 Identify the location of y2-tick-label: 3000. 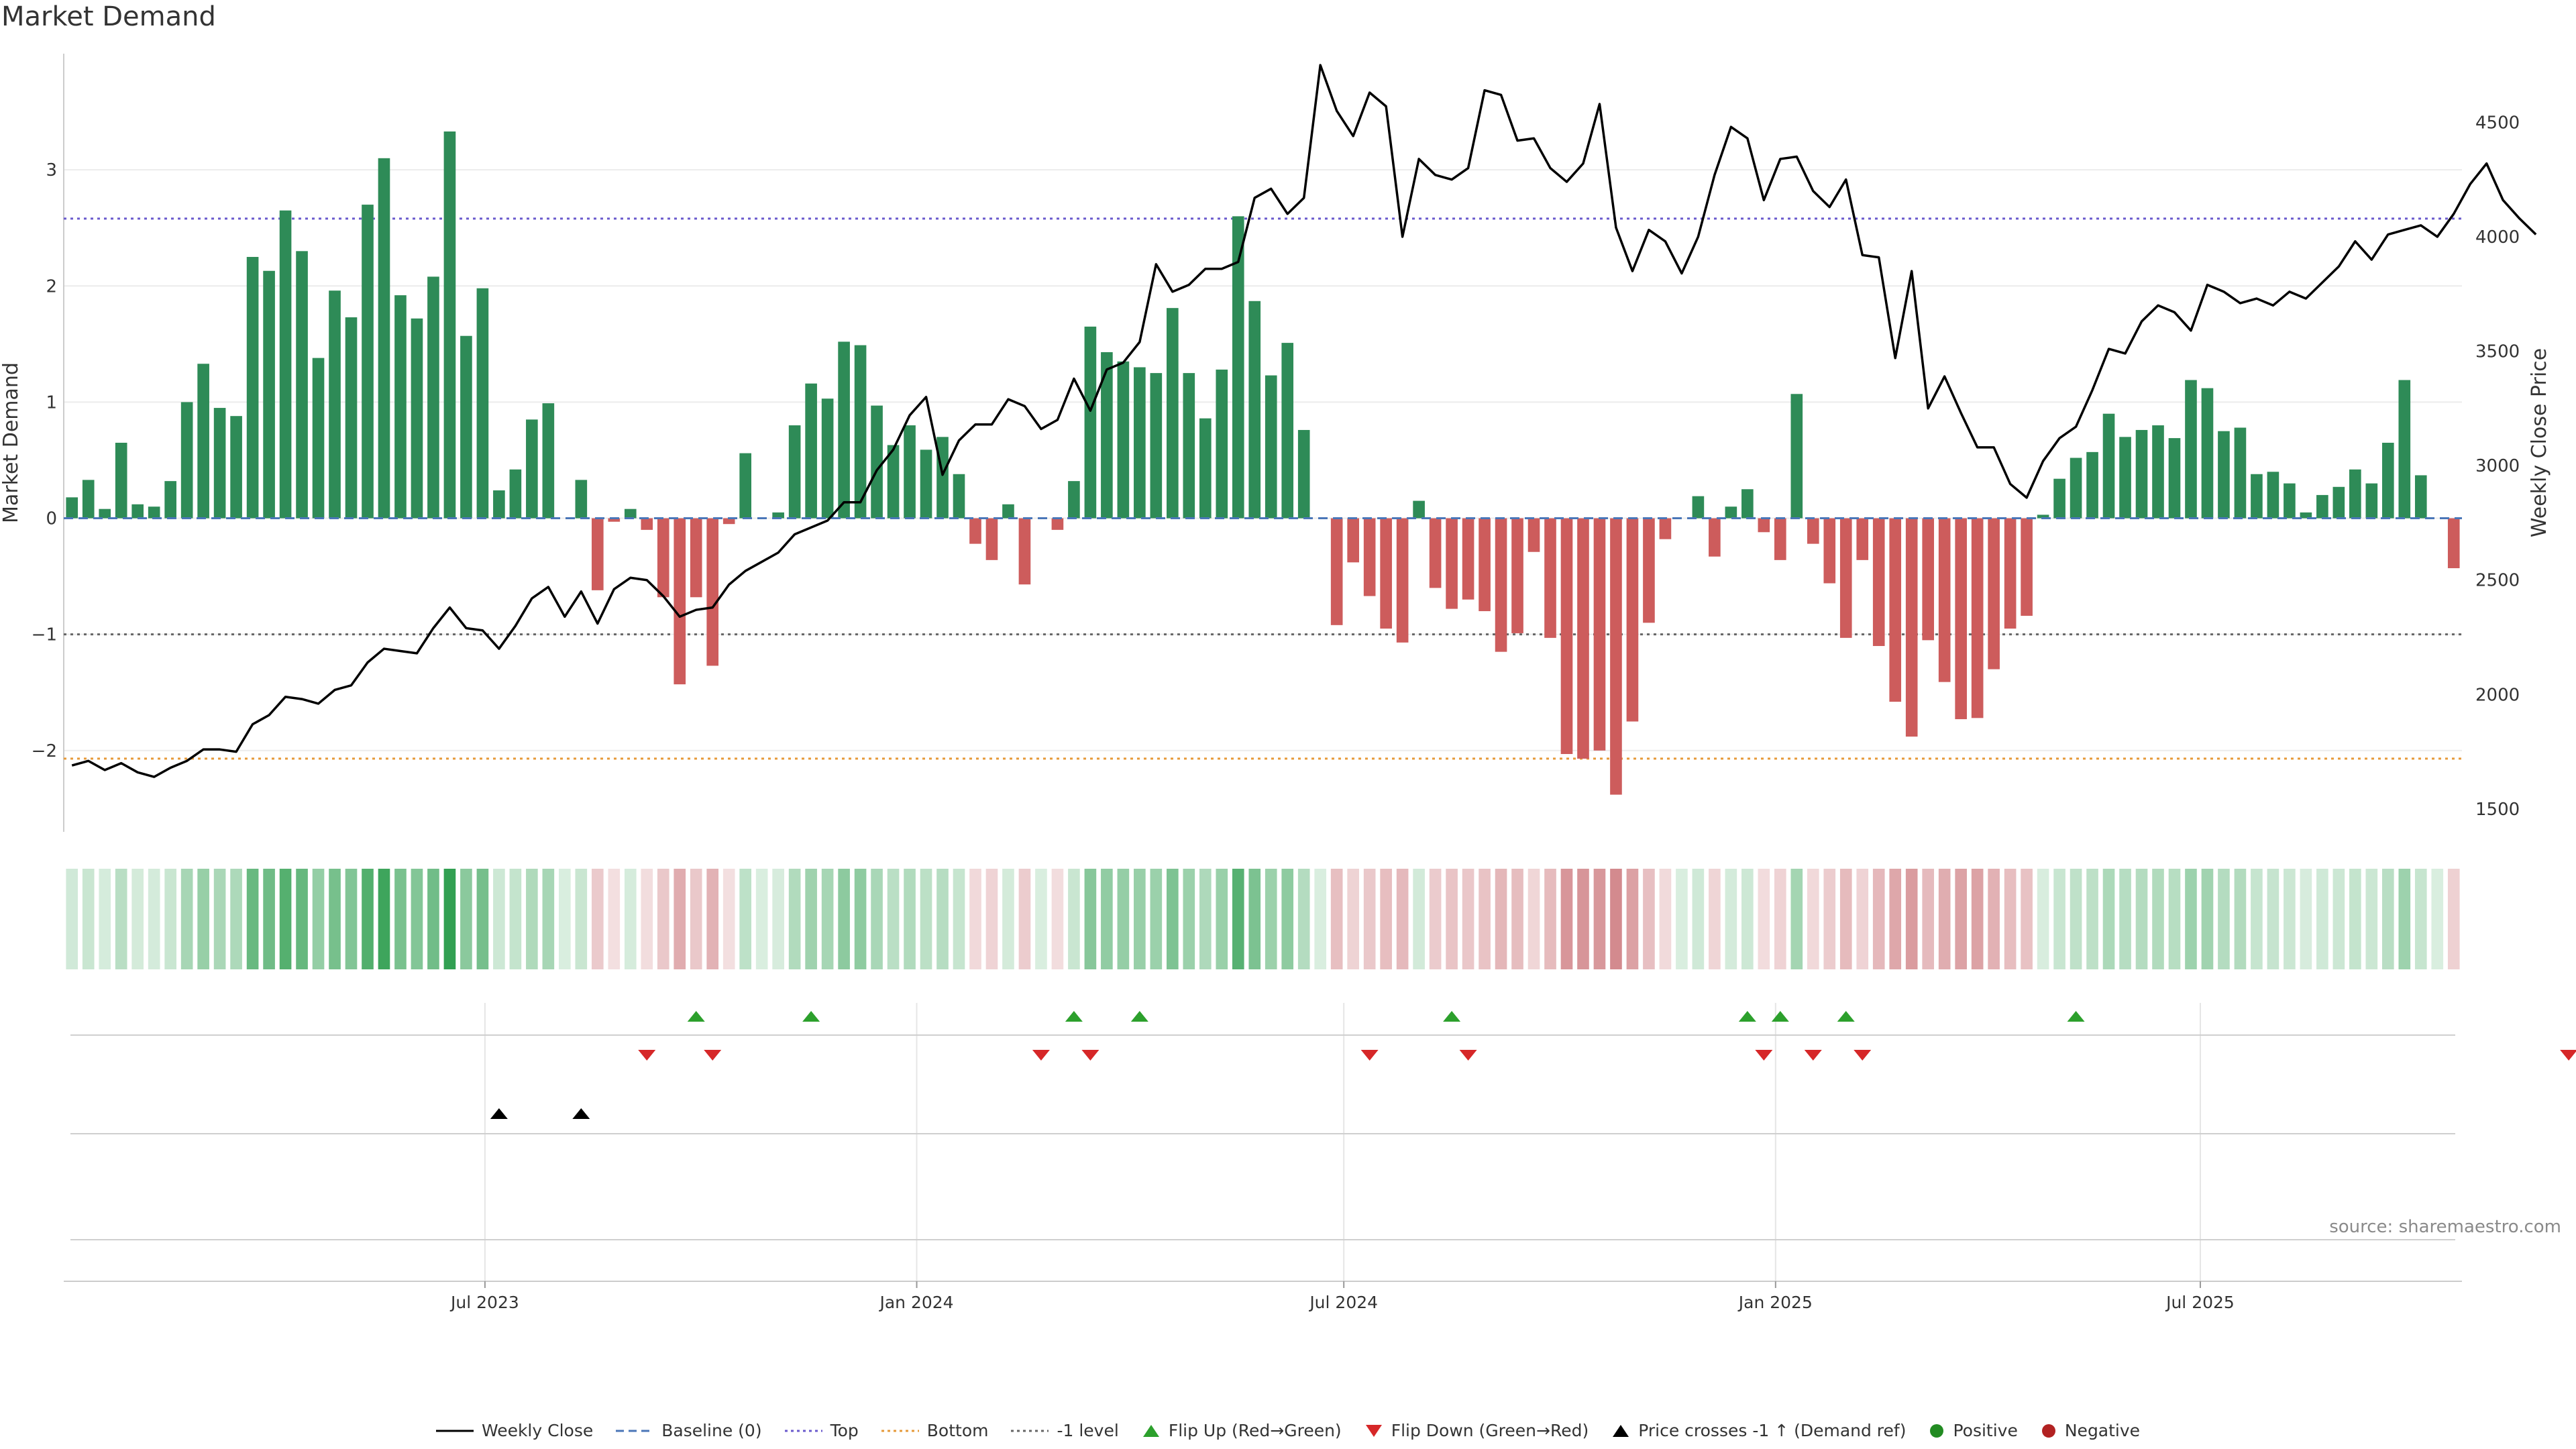
(2497, 466).